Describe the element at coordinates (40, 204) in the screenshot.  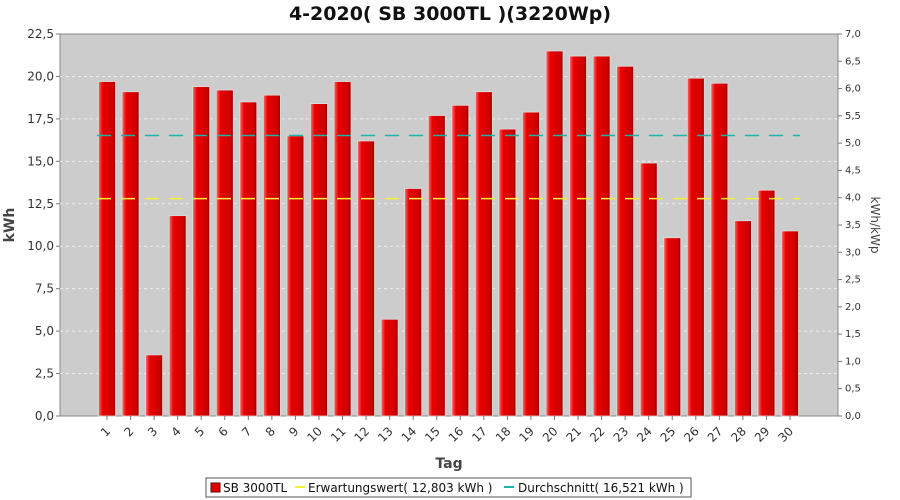
I see `y-tick-label: 12,5` at that location.